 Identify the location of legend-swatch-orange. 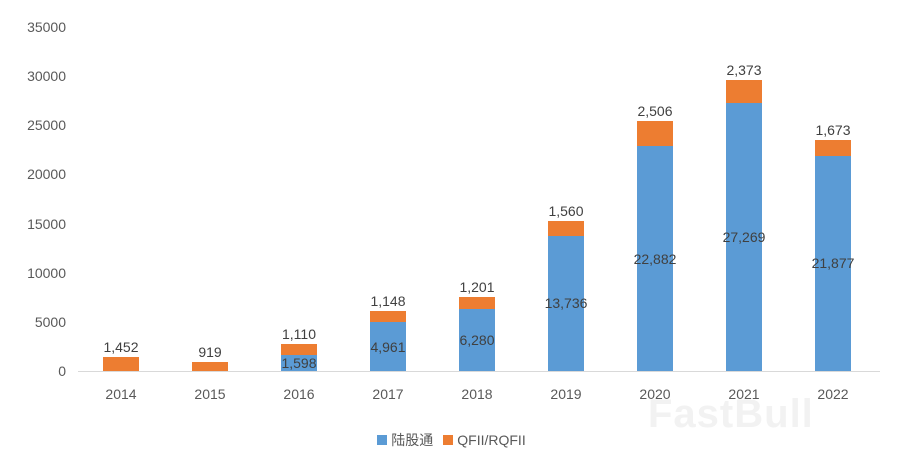
(448, 440).